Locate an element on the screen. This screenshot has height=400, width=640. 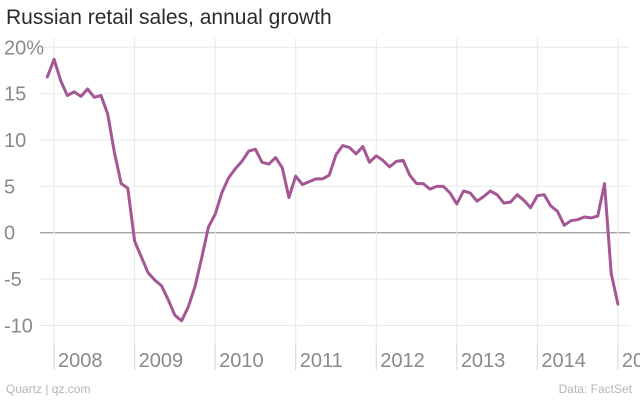
x-tick-label: 2011 is located at coordinates (321, 361).